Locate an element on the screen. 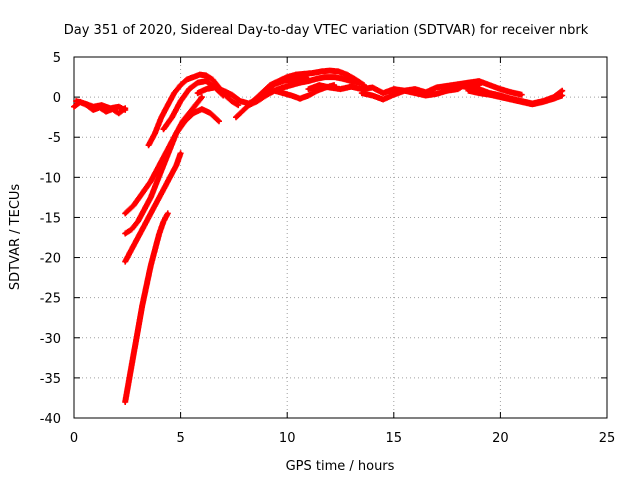 This screenshot has height=480, width=640. x-tick-label: 20 is located at coordinates (500, 438).